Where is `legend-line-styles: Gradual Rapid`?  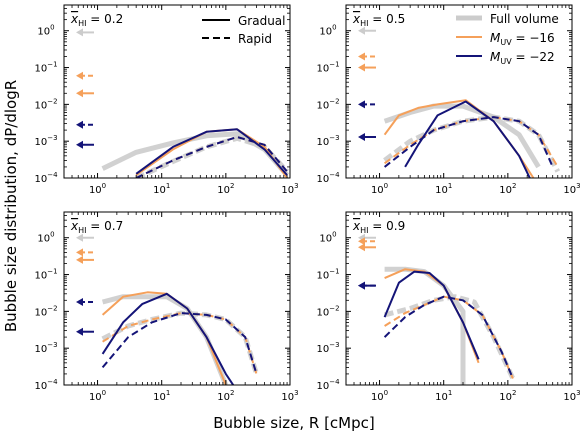
legend-line-styles: Gradual Rapid is located at coordinates (244, 30).